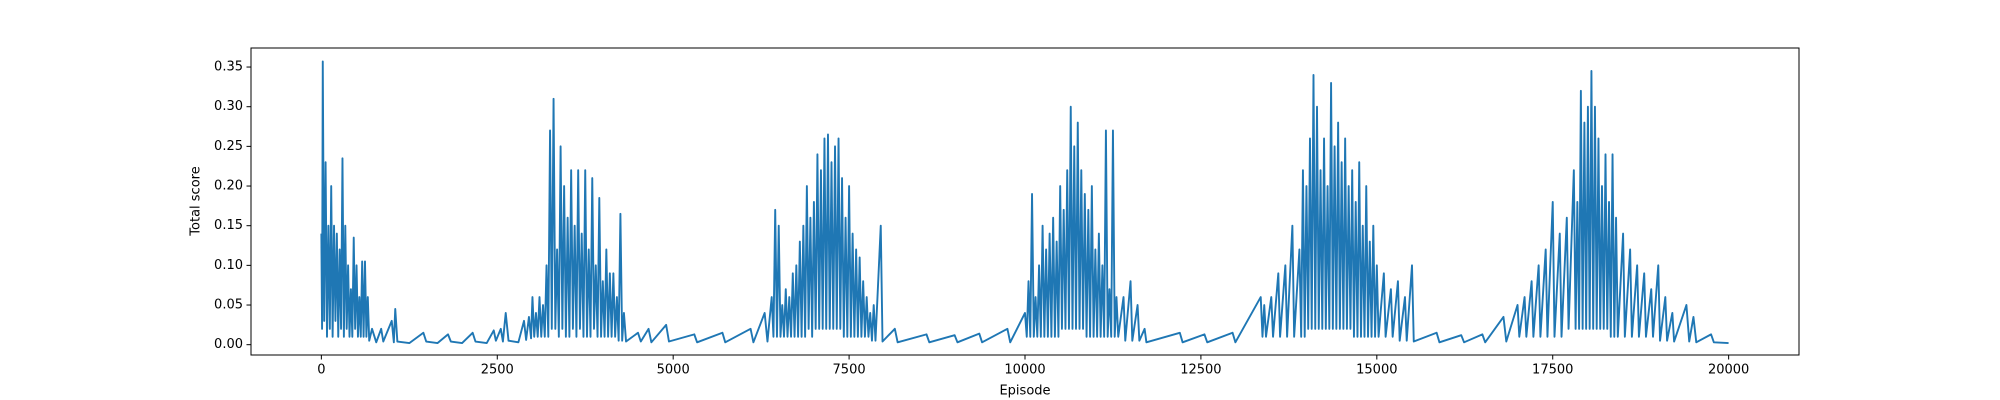 The image size is (2000, 400). What do you see at coordinates (1200, 370) in the screenshot?
I see `x-tick-label: 12500` at bounding box center [1200, 370].